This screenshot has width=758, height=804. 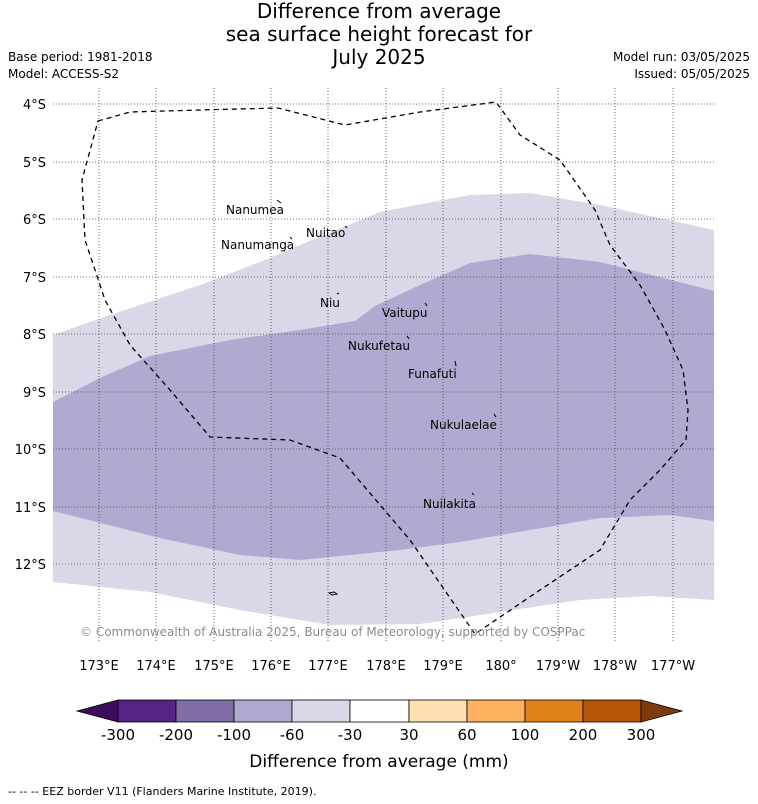 I want to click on colorbar-tick: 30, so click(x=408, y=735).